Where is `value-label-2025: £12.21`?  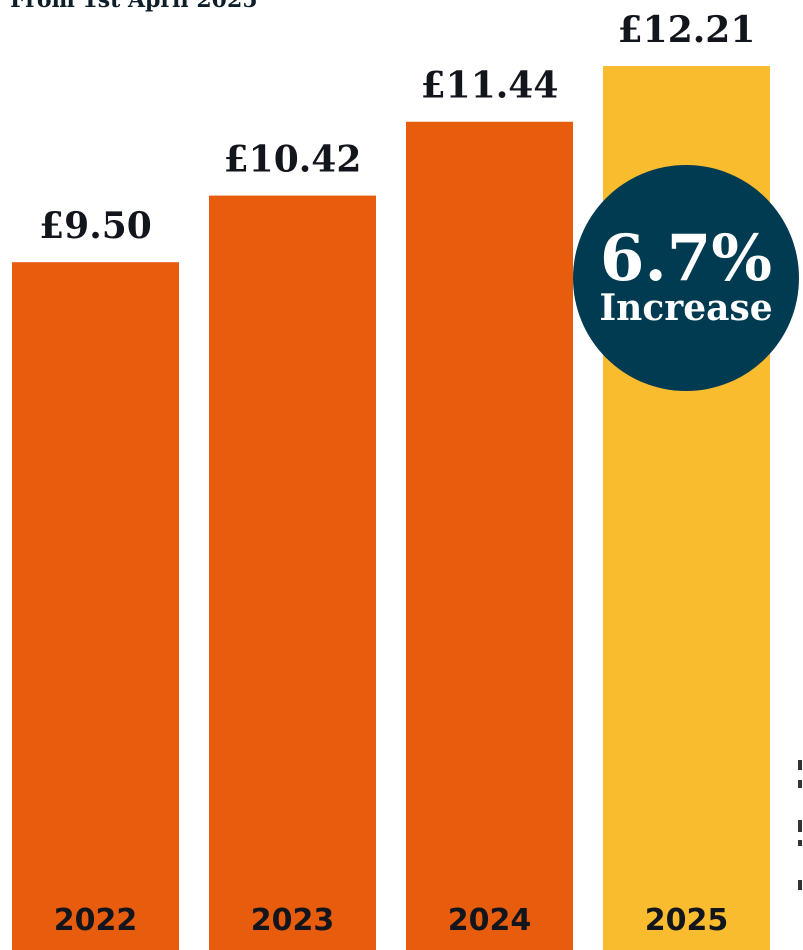
value-label-2025: £12.21 is located at coordinates (687, 30).